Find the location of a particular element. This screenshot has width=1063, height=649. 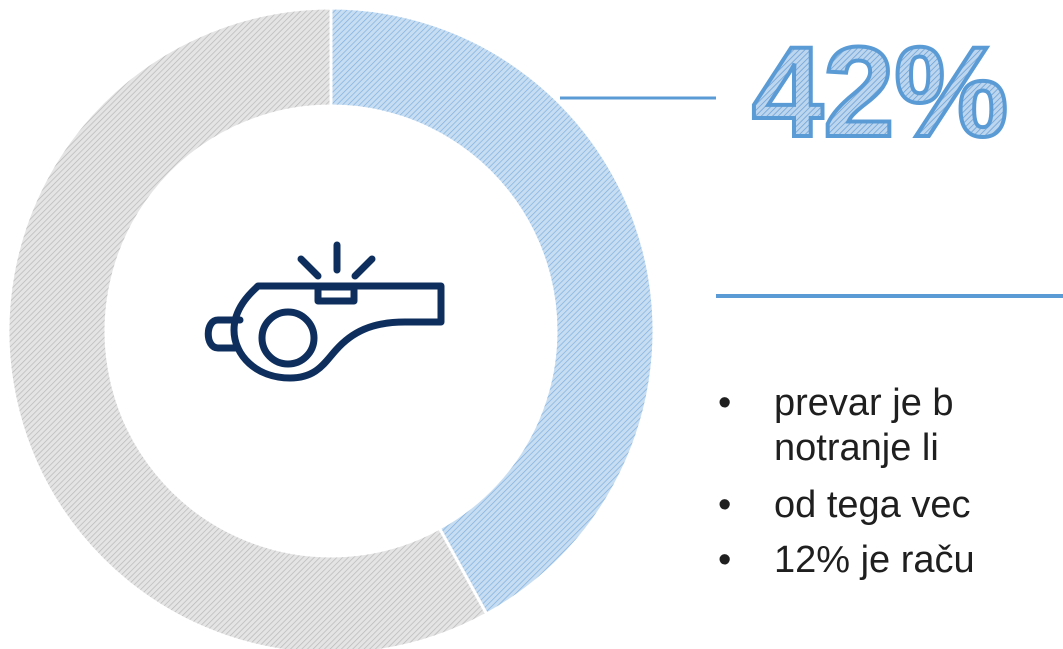

bullet-item-1: prevar je b is located at coordinates (881, 403).